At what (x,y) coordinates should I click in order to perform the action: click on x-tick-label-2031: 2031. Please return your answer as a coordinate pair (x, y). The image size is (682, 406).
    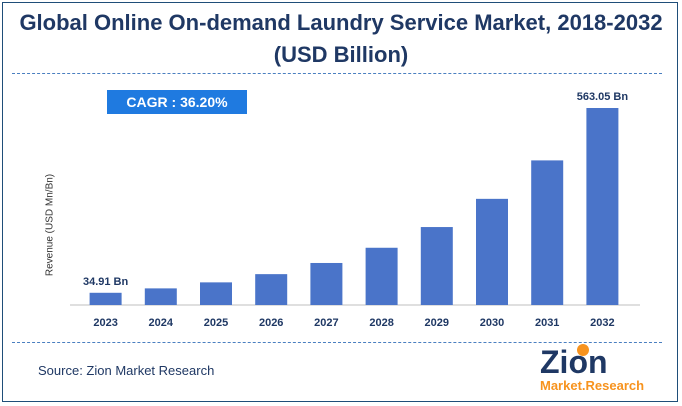
    Looking at the image, I should click on (547, 323).